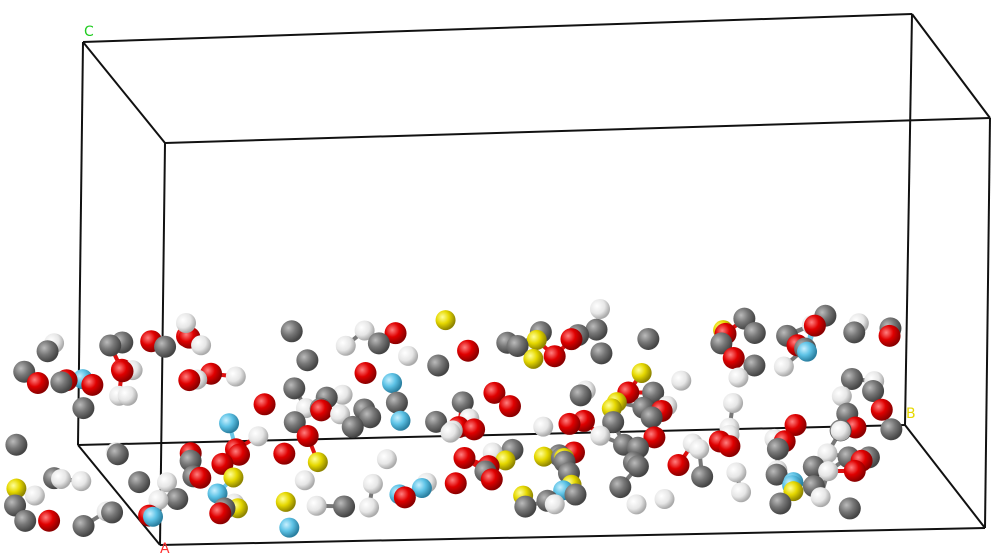 Image resolution: width=992 pixels, height=554 pixels. What do you see at coordinates (165, 547) in the screenshot?
I see `axis-label-a: A` at bounding box center [165, 547].